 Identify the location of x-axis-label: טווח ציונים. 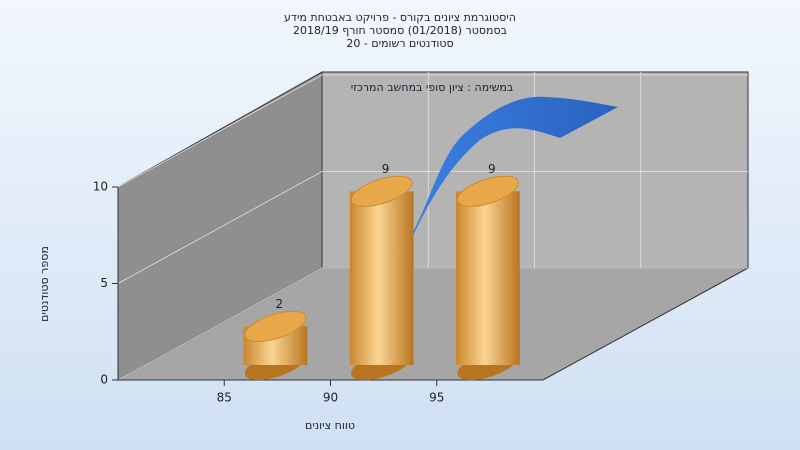
(330, 425).